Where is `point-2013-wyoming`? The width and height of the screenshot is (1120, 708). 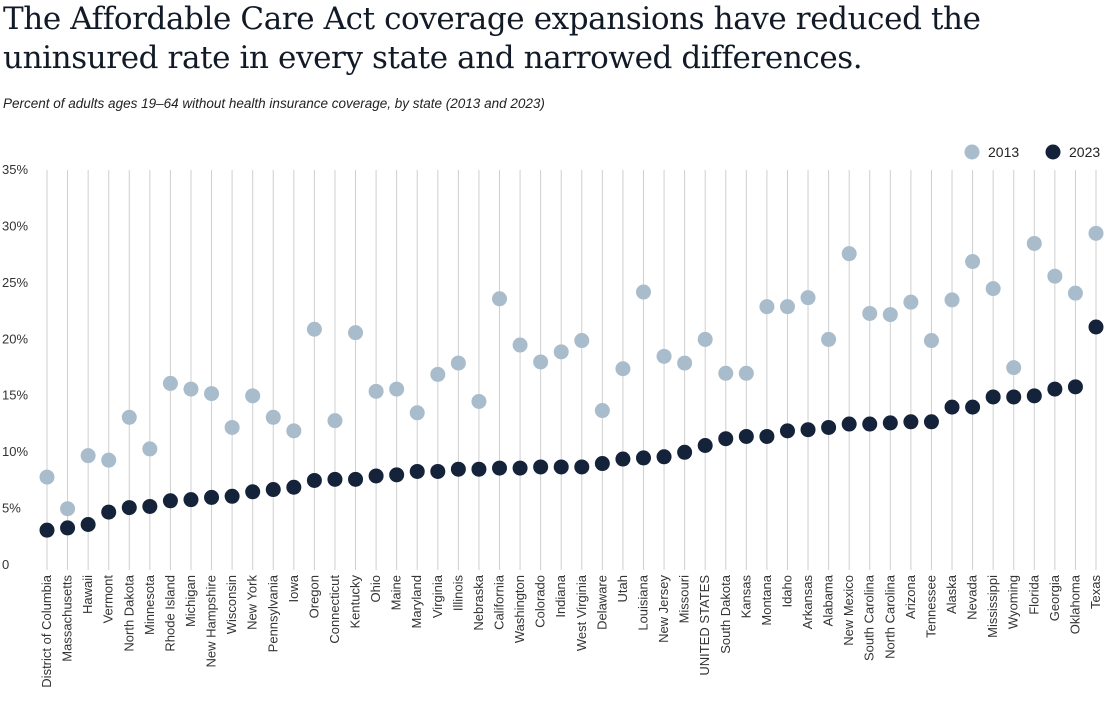 point-2013-wyoming is located at coordinates (1014, 368).